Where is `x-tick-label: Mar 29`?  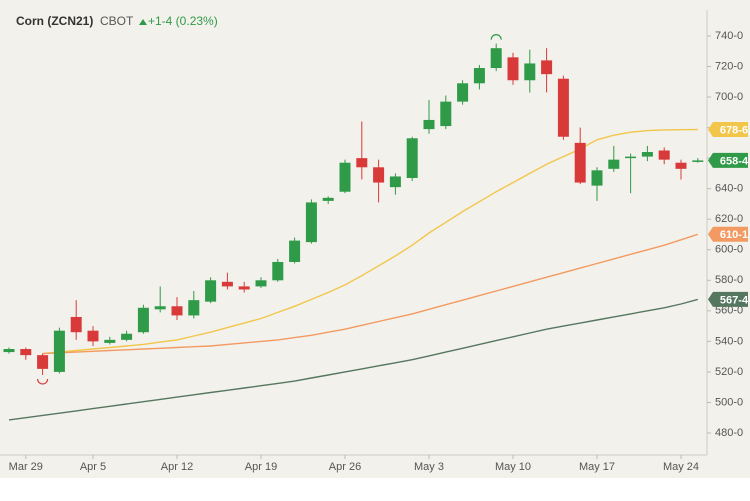 x-tick-label: Mar 29 is located at coordinates (26, 467).